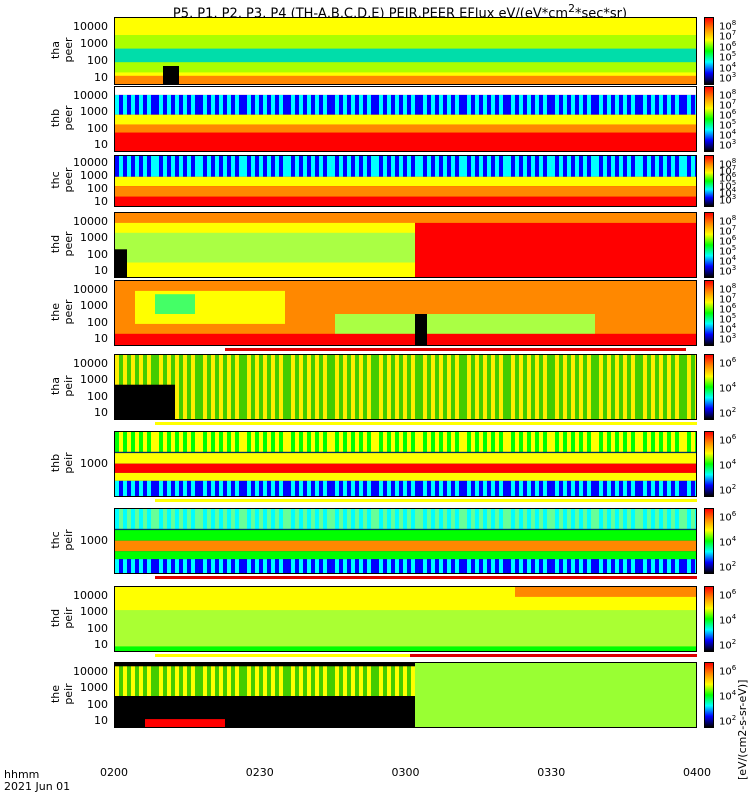 The height and width of the screenshot is (800, 750). What do you see at coordinates (405, 191) in the screenshot?
I see `orange-band` at bounding box center [405, 191].